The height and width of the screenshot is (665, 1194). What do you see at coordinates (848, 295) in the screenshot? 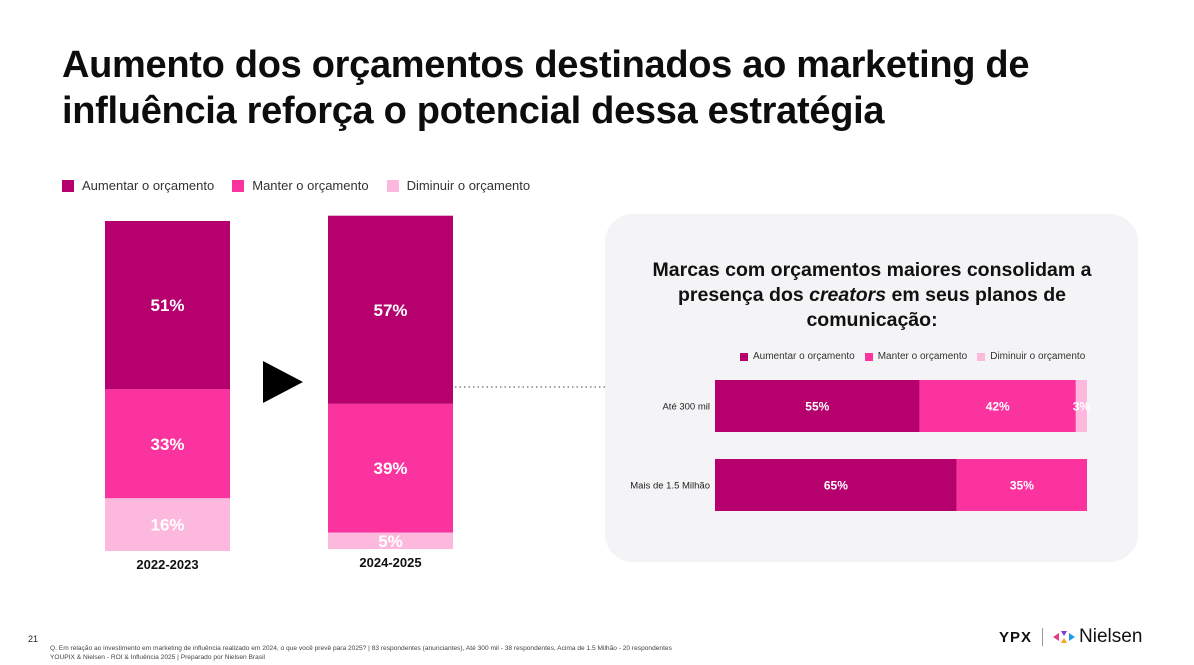
I see `panel-title-emphasis: creators` at bounding box center [848, 295].